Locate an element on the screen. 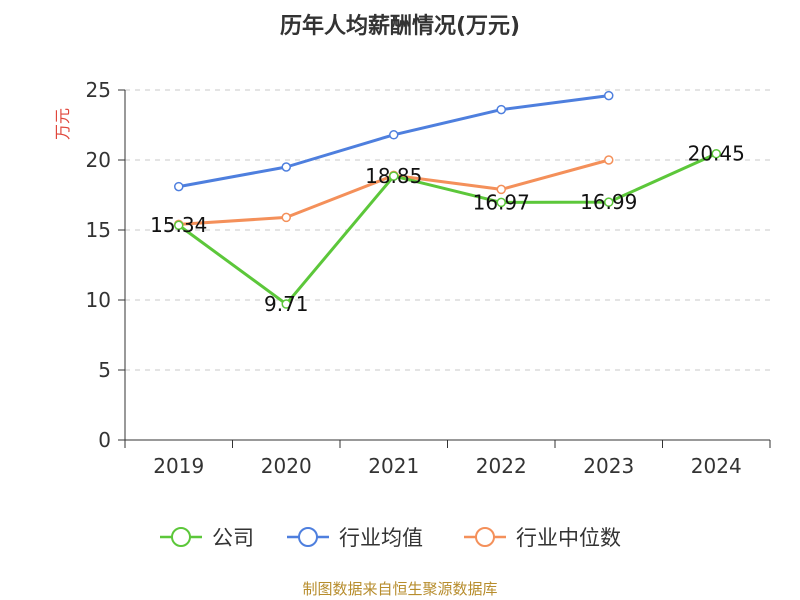 The height and width of the screenshot is (600, 800). data-label: 20.45 is located at coordinates (716, 154).